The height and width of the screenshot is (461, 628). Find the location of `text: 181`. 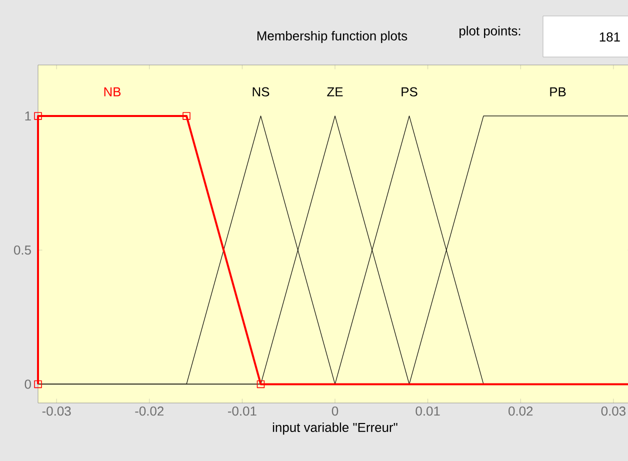

text: 181 is located at coordinates (610, 37).